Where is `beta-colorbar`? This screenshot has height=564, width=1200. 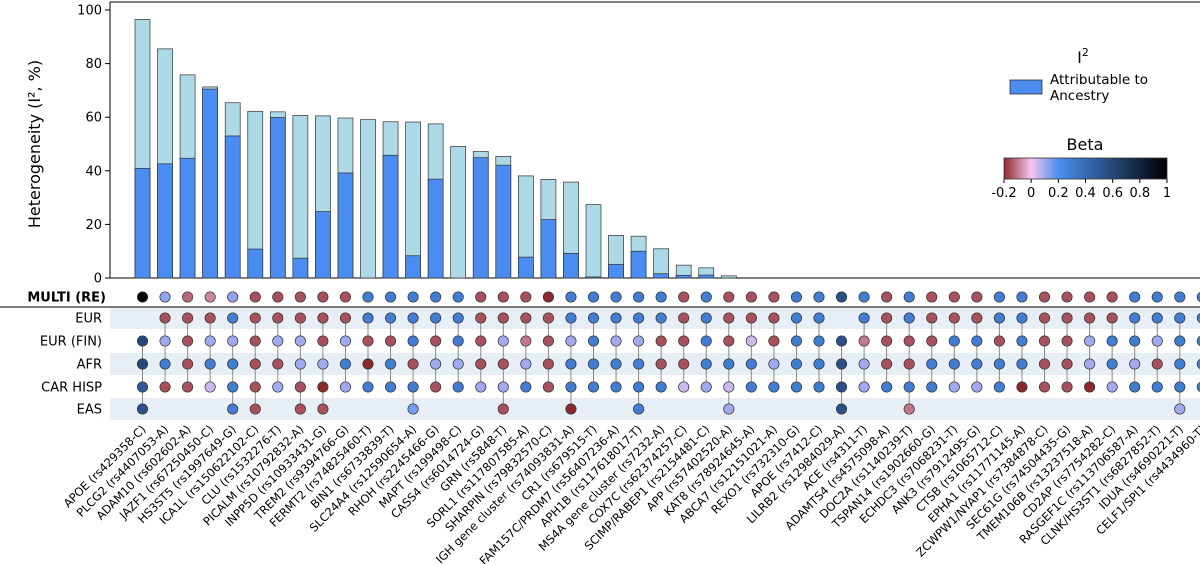
beta-colorbar is located at coordinates (1085, 168).